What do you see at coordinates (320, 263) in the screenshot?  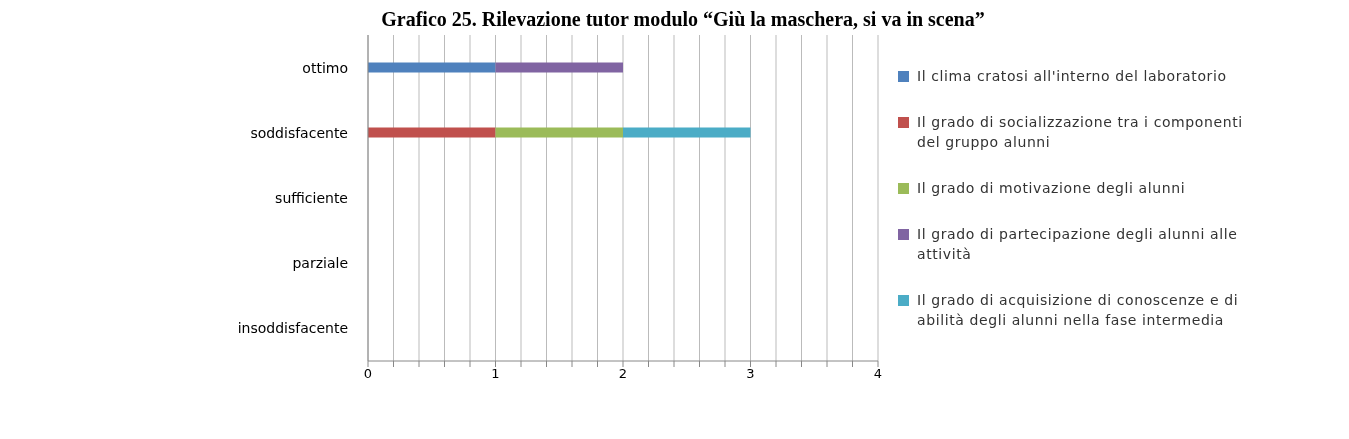 I see `y-tick-label: parziale` at bounding box center [320, 263].